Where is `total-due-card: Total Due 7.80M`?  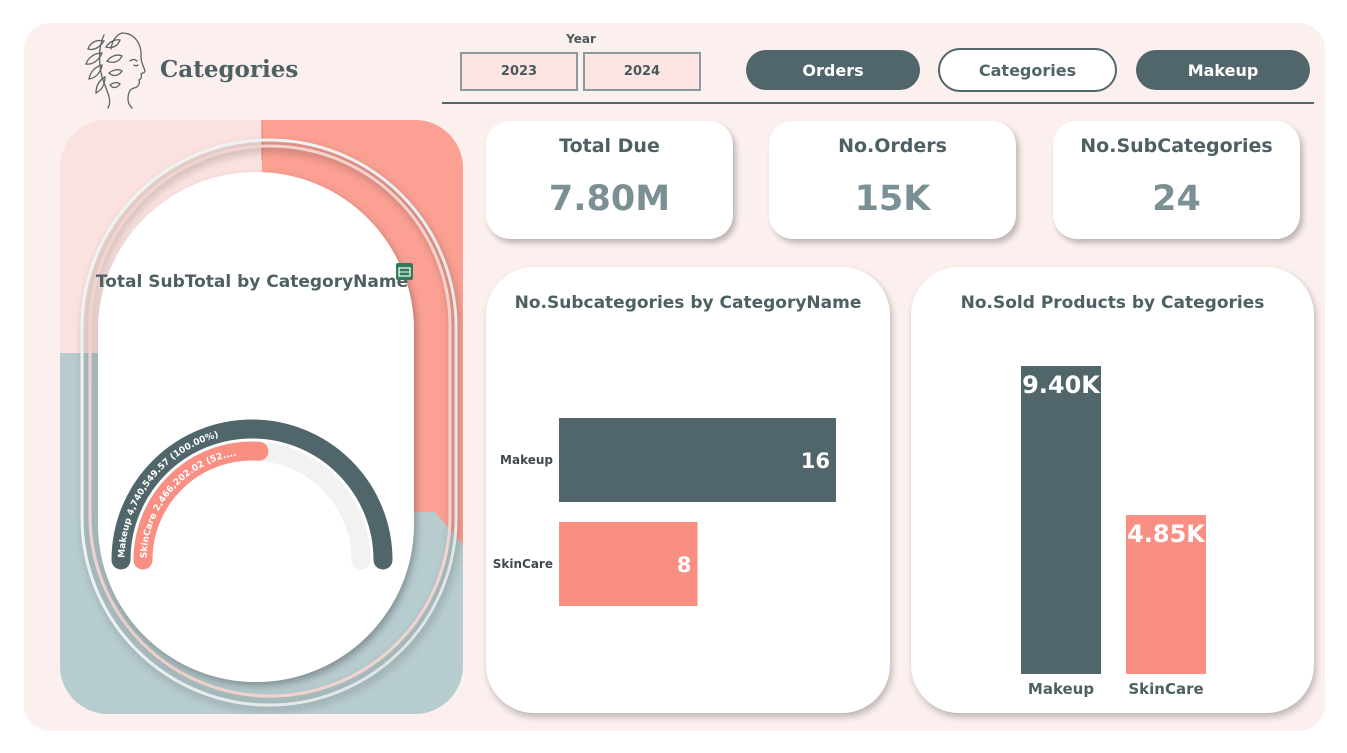
total-due-card: Total Due 7.80M is located at coordinates (609, 180).